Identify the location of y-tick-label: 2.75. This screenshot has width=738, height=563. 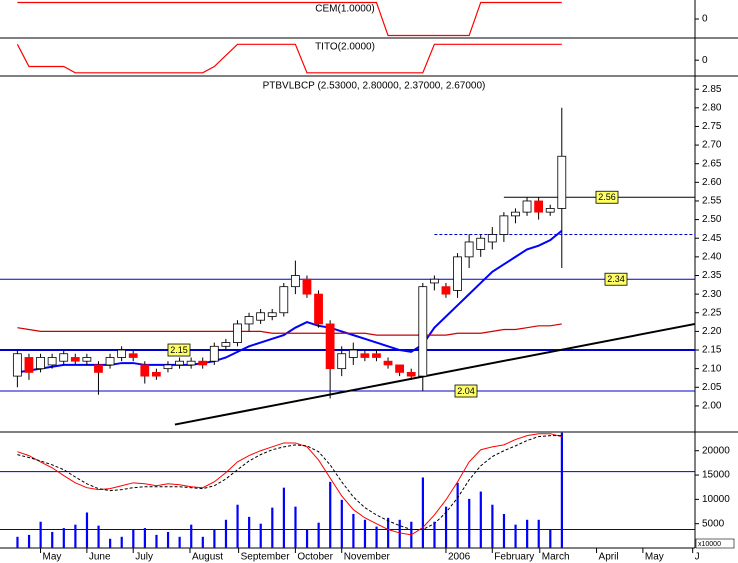
(712, 126).